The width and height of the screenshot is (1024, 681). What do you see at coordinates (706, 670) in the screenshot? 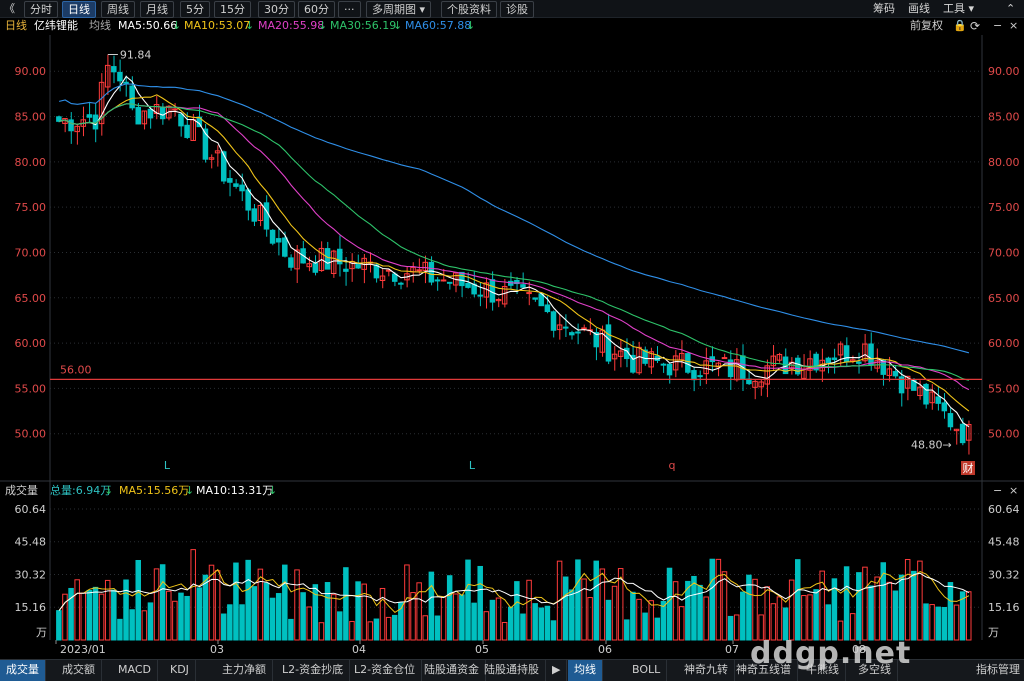
I see `overlay-tab-2: 神奇九转` at bounding box center [706, 670].